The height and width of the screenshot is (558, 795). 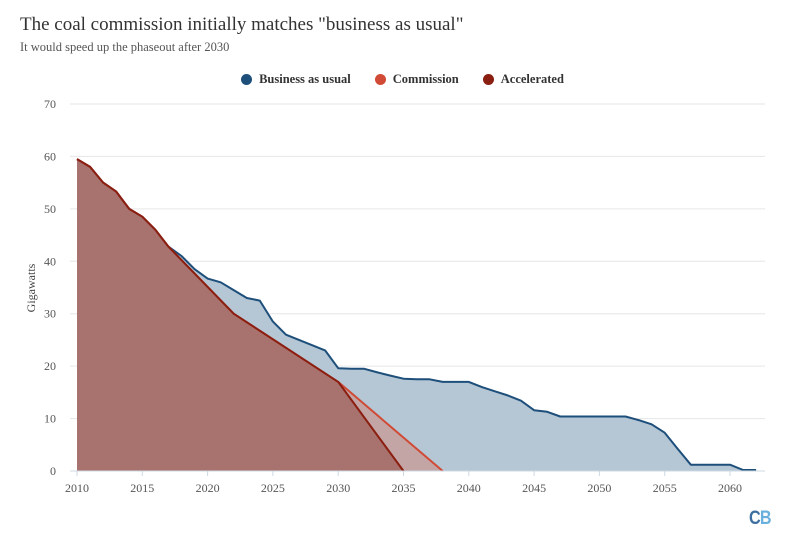 I want to click on legend-item-business-as-usual: Business as usual, so click(x=296, y=79).